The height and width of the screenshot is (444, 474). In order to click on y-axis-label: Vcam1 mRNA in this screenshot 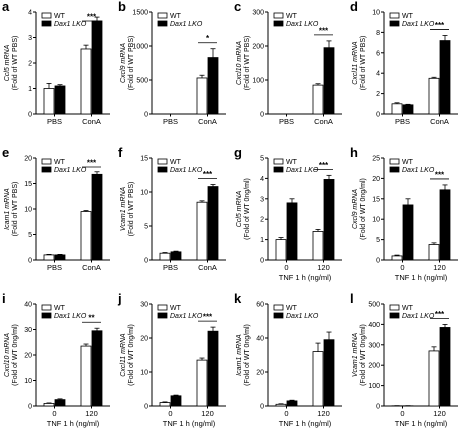, I will do `click(355, 354)`.